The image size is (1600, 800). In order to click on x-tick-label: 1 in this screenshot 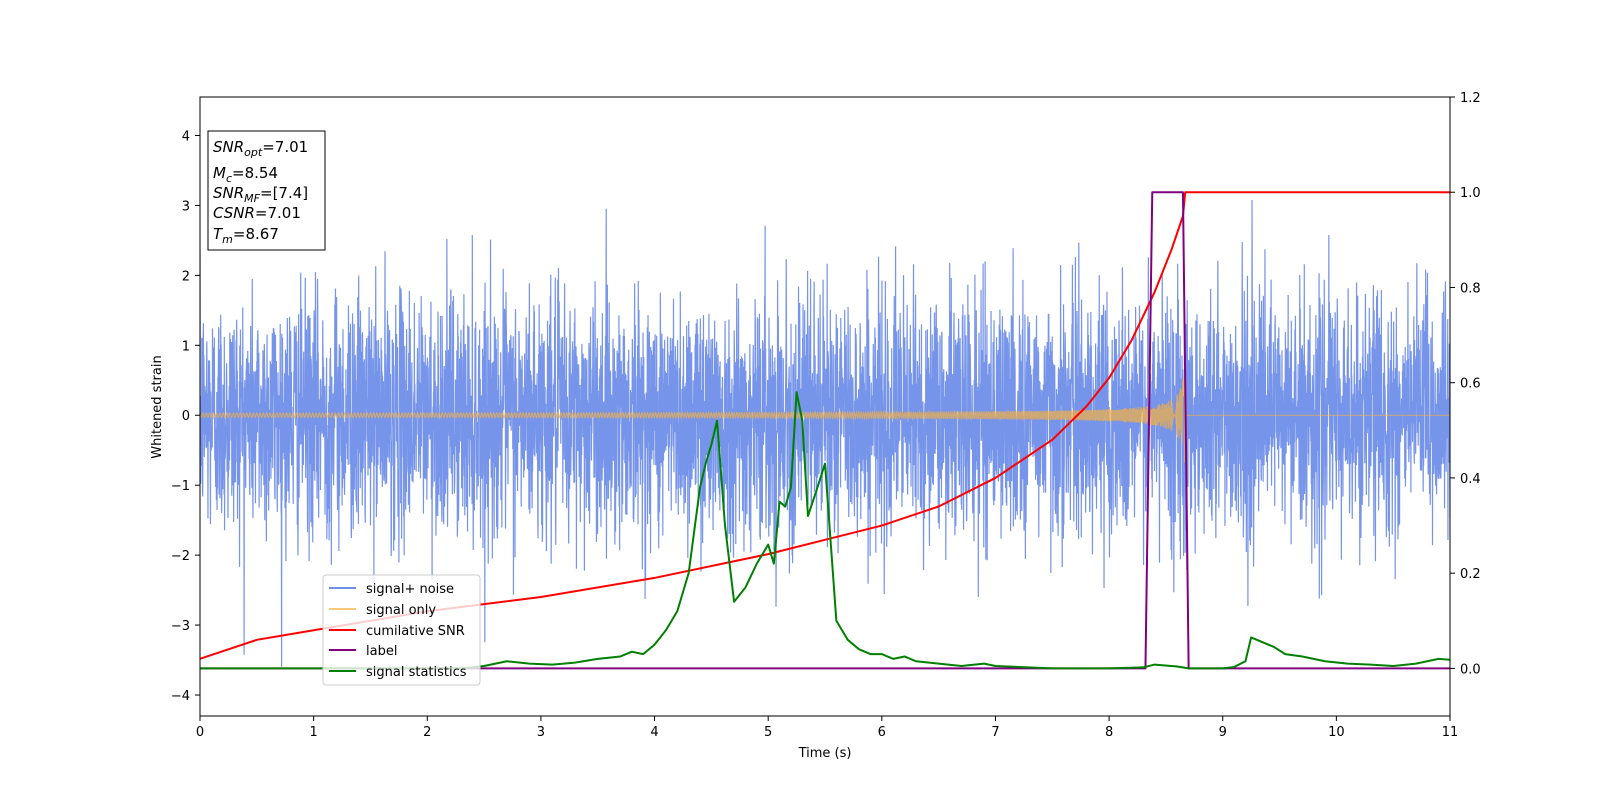, I will do `click(313, 732)`.